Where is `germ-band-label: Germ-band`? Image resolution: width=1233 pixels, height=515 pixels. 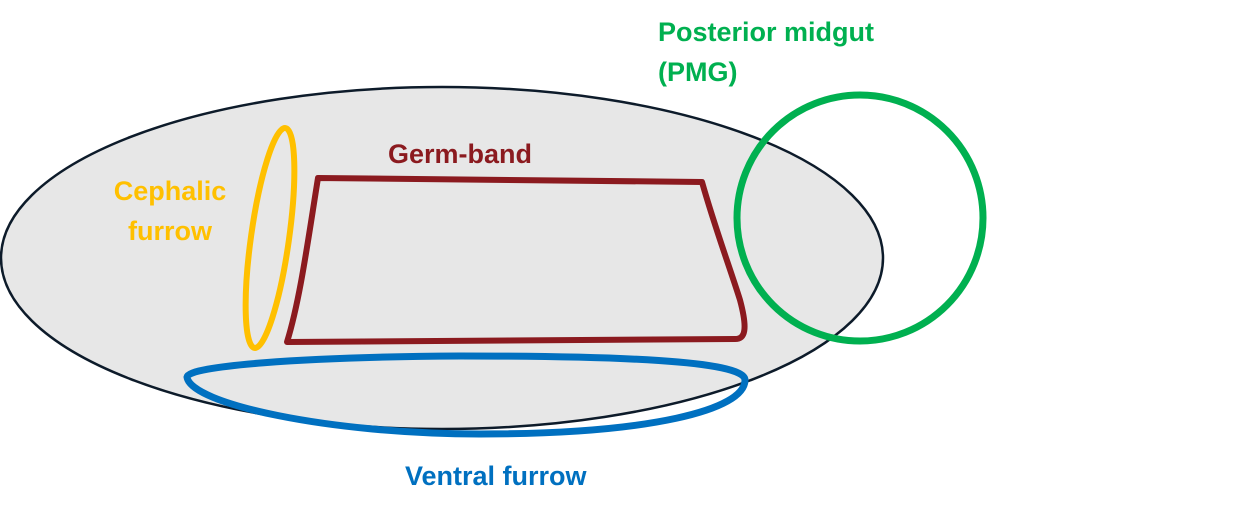
germ-band-label: Germ-band is located at coordinates (460, 154).